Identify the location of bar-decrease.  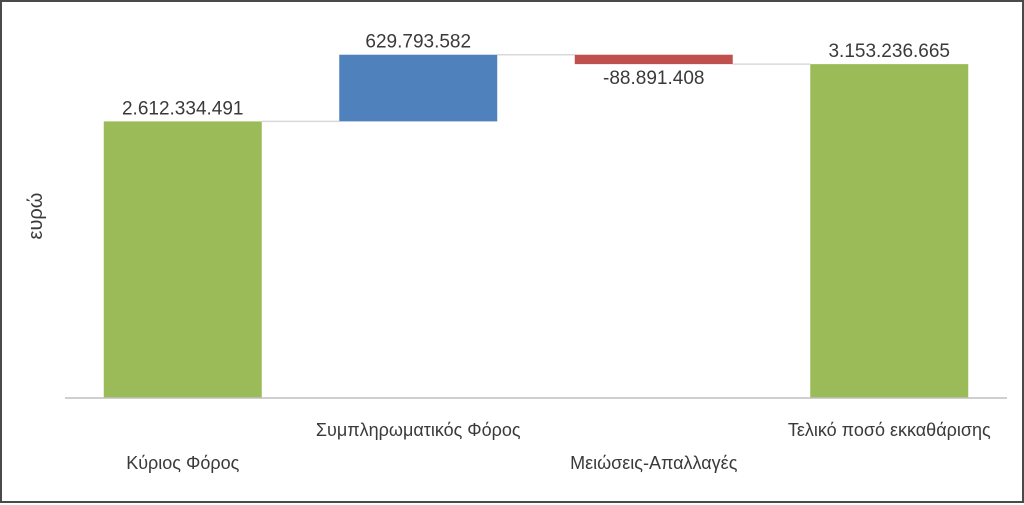
(653, 59).